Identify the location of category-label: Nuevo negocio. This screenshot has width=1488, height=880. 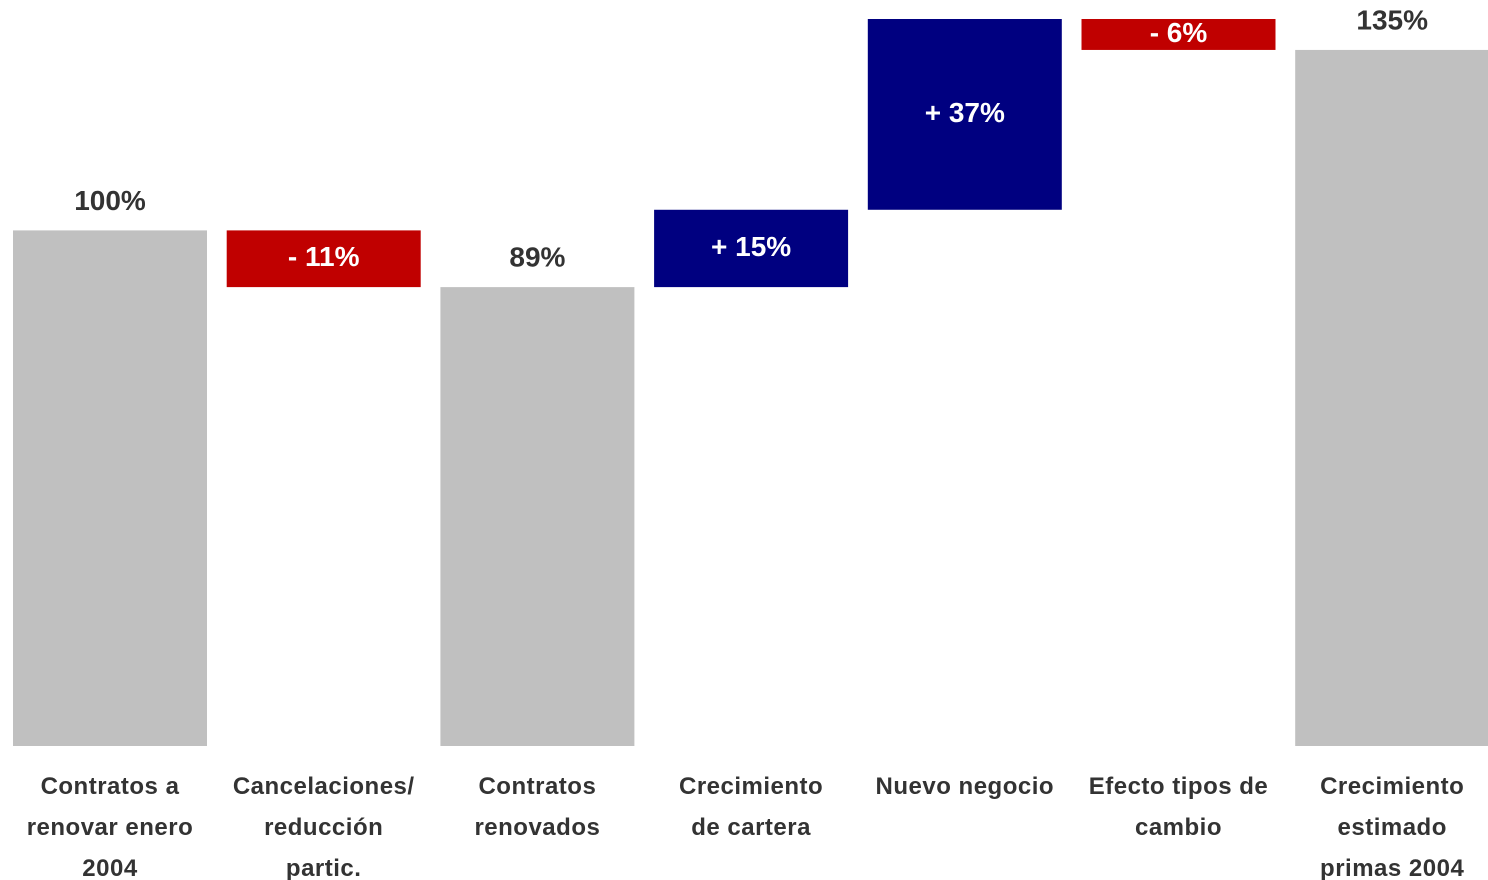
(965, 786).